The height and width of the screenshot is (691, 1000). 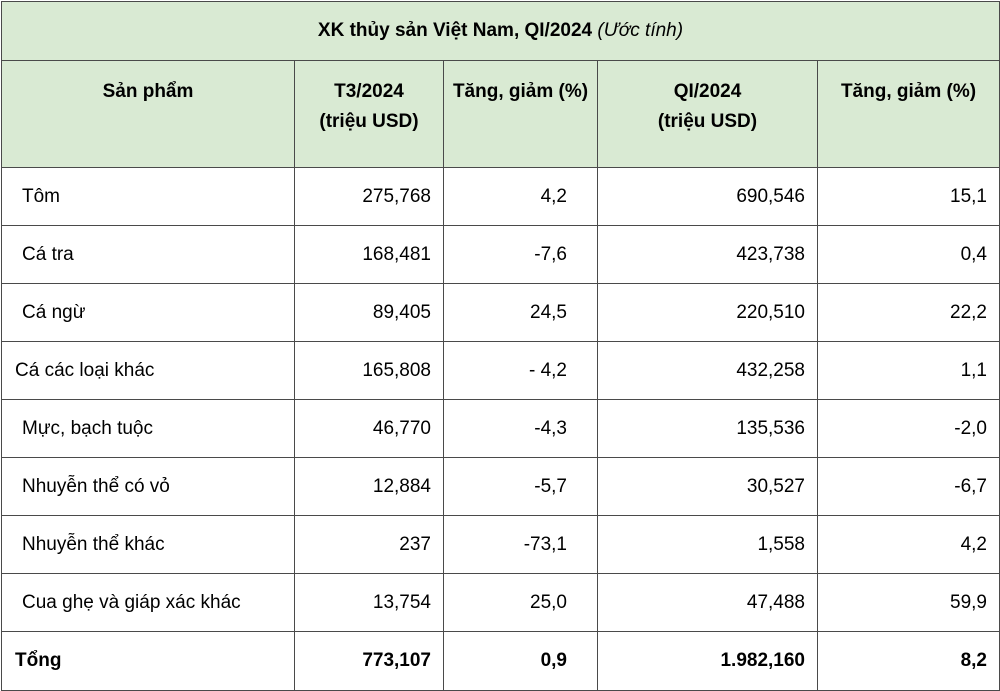 I want to click on table-row: Cá tra 168,481 -7,6 423,738 0,4, so click(x=500, y=254).